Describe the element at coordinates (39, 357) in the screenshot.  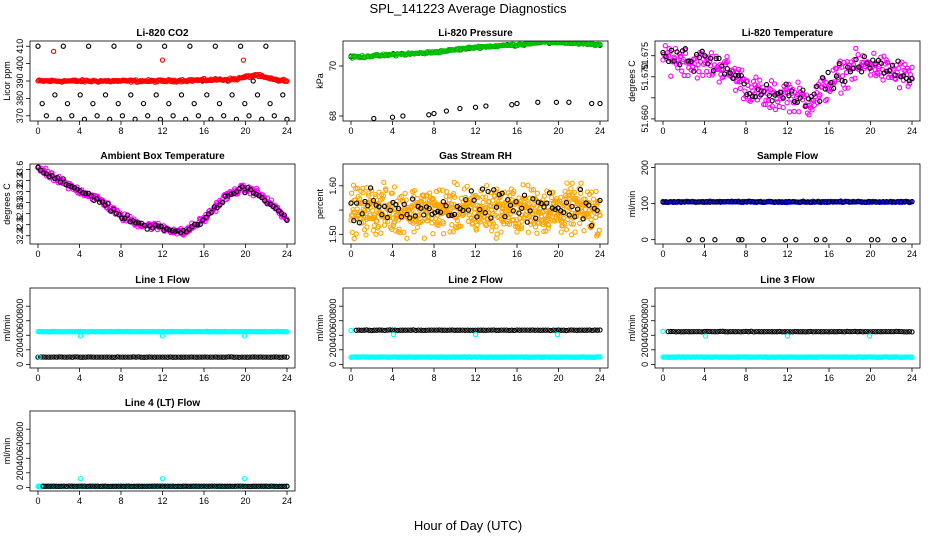
I see `series-cyan-low` at that location.